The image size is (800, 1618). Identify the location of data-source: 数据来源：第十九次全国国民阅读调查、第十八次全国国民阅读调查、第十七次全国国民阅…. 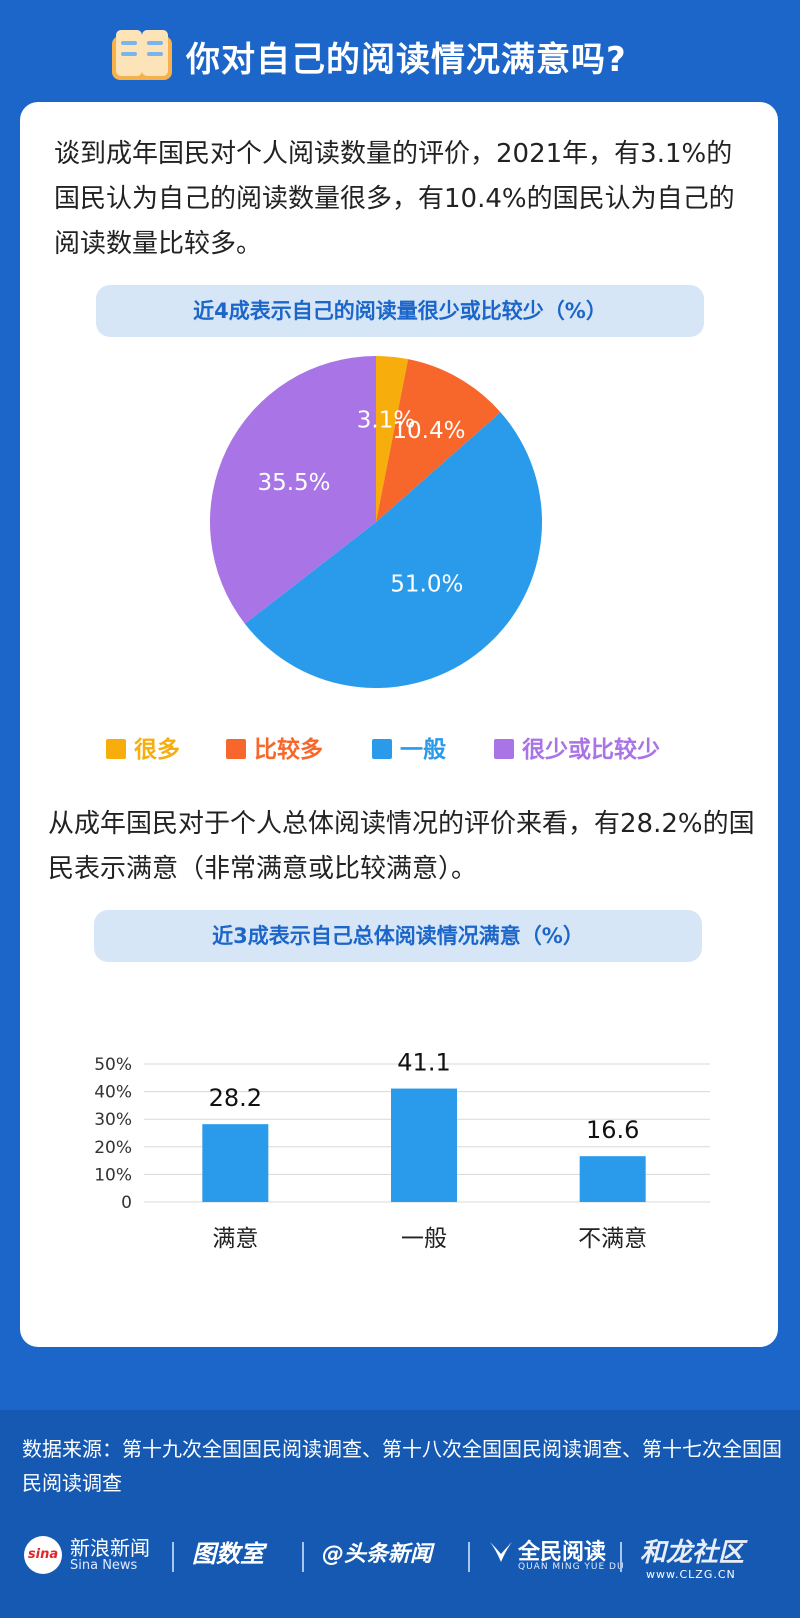
(402, 1466).